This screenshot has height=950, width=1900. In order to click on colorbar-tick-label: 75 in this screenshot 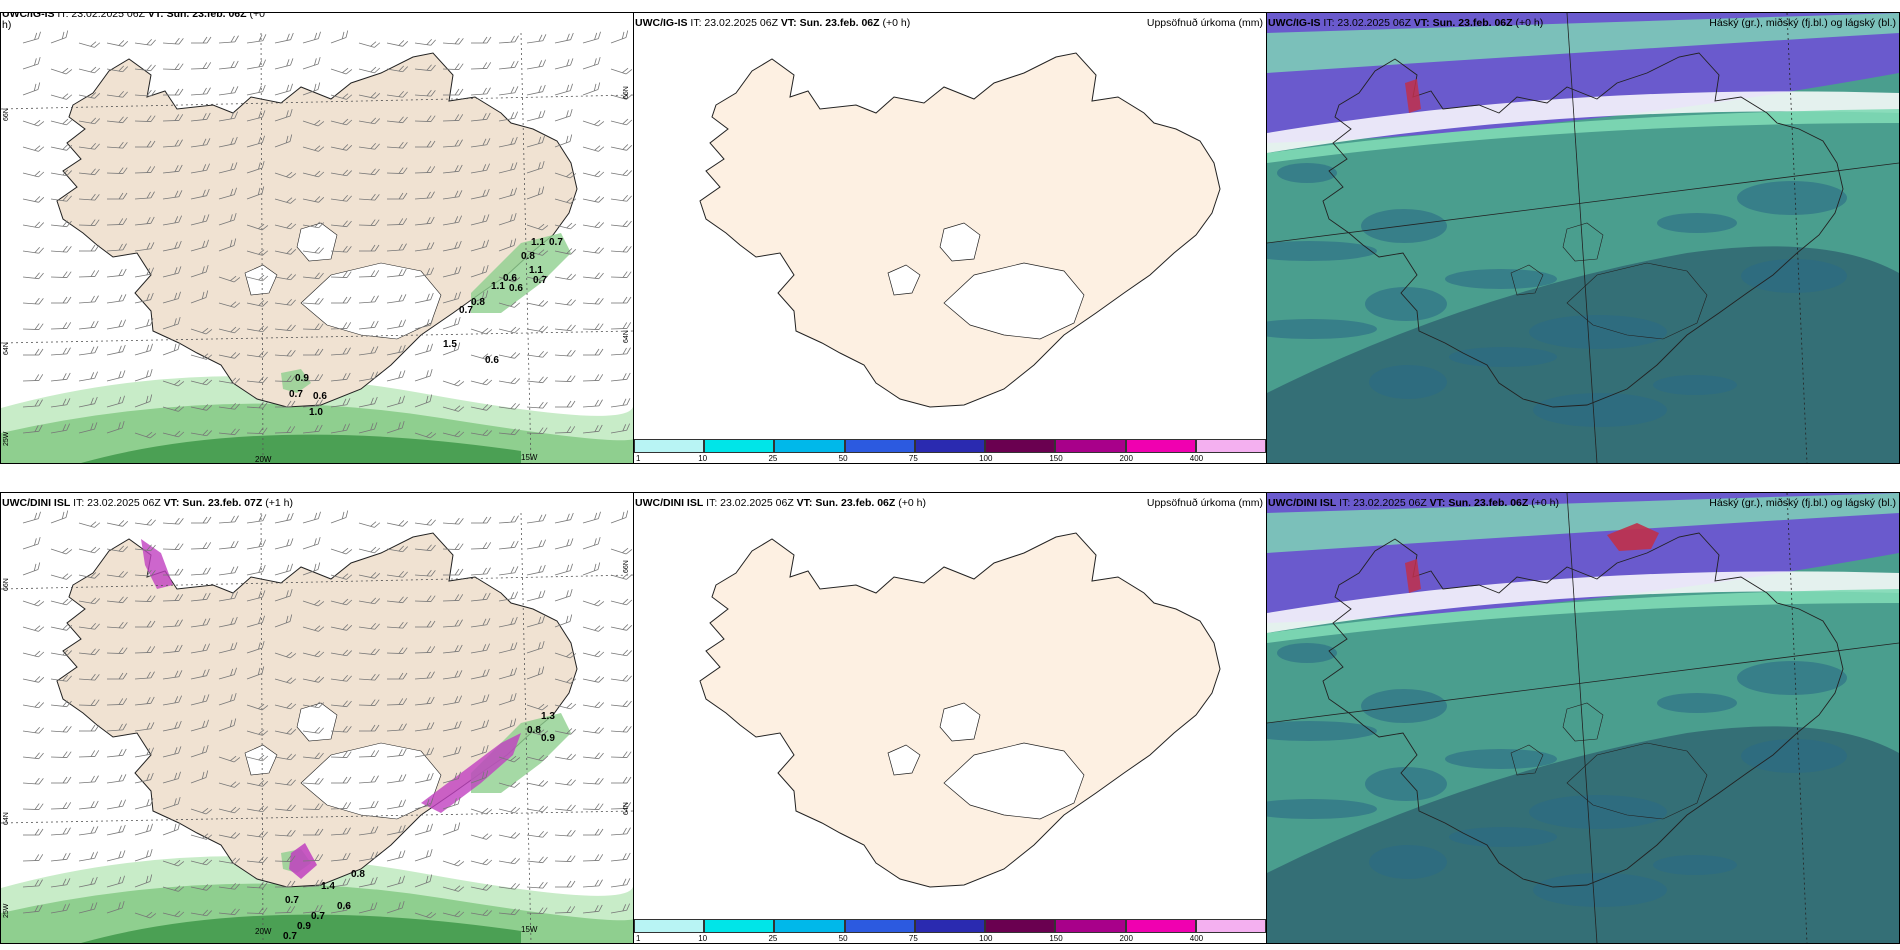, I will do `click(913, 938)`.